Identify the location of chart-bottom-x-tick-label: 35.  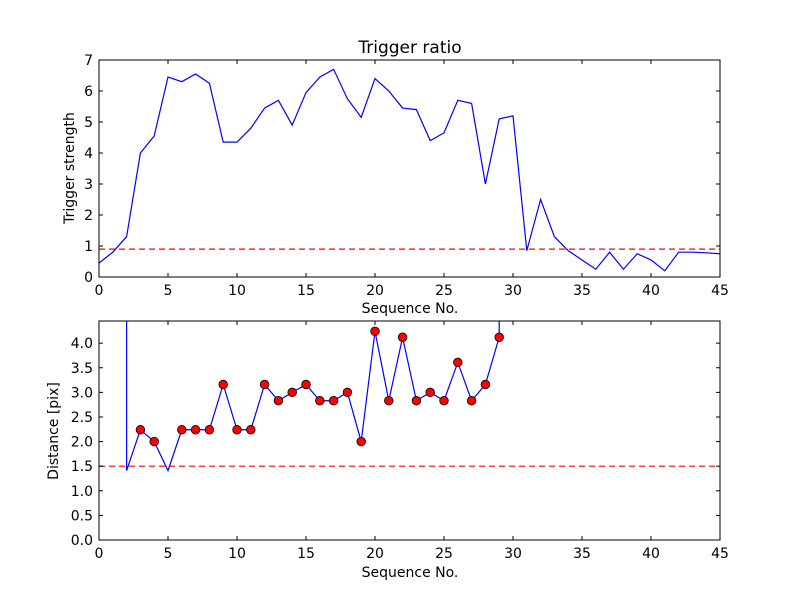
(582, 554).